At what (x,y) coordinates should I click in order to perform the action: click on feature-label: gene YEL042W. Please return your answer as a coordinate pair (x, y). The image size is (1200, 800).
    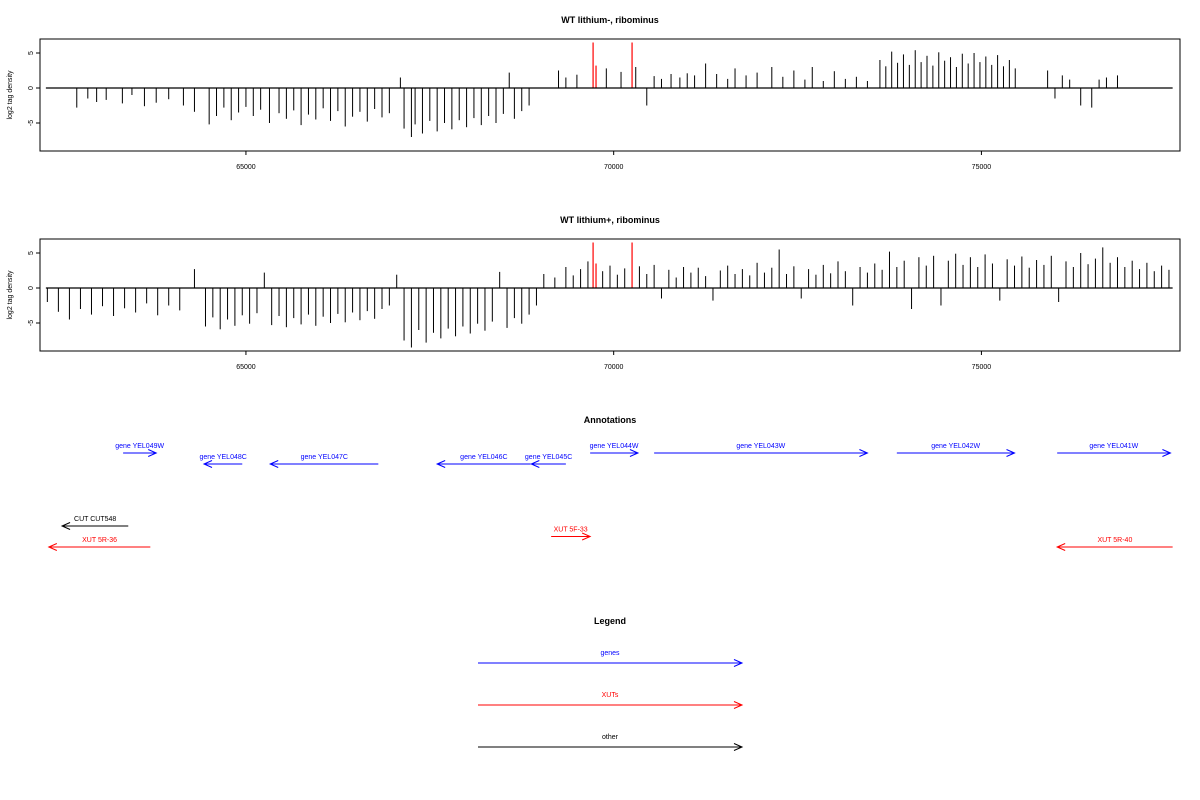
    Looking at the image, I should click on (955, 446).